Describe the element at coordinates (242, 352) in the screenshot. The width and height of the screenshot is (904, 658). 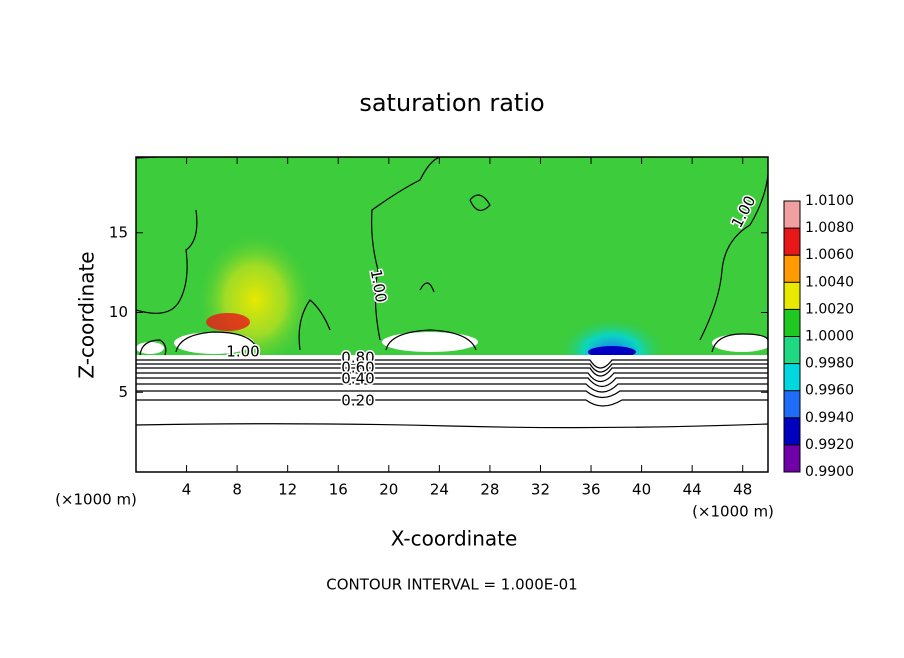
I see `contour-label: 1.00` at that location.